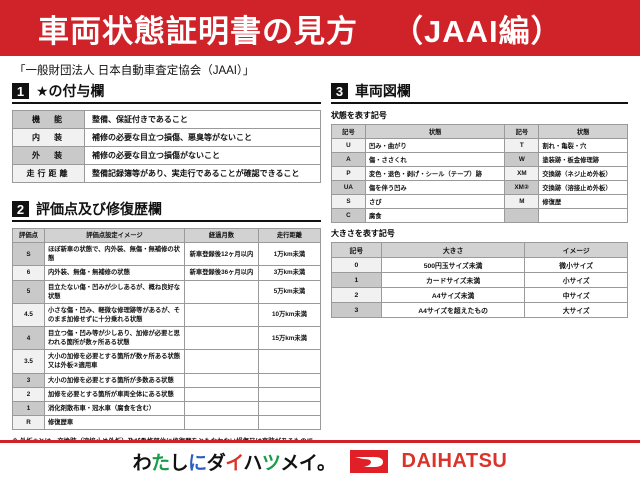  I want to click on table-row: 2 A4サイズ未満 中サイズ, so click(479, 295).